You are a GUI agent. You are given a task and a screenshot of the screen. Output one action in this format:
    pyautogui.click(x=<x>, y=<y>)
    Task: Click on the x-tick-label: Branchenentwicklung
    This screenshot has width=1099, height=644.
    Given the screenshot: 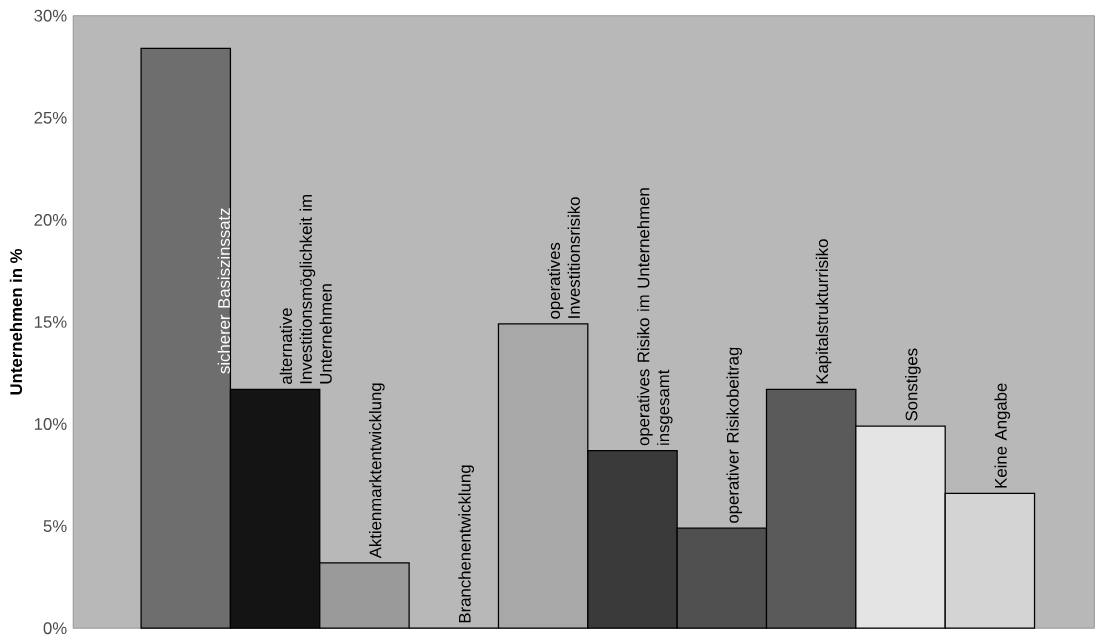 What is the action you would take?
    pyautogui.click(x=466, y=544)
    